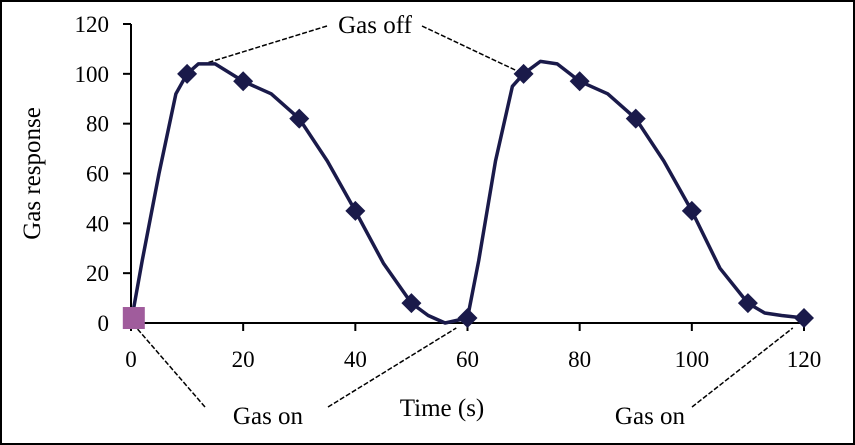 The image size is (855, 445). What do you see at coordinates (97, 174) in the screenshot?
I see `y-tick-label: 60` at bounding box center [97, 174].